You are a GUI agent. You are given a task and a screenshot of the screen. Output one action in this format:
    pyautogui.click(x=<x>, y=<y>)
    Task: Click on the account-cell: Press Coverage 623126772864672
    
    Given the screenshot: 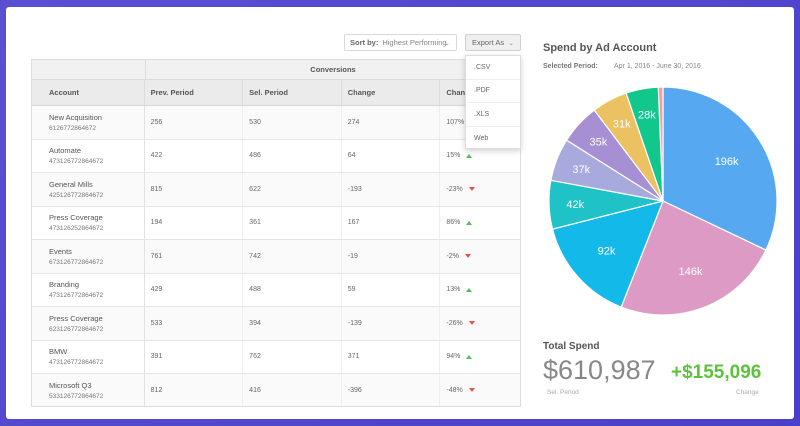 What is the action you would take?
    pyautogui.click(x=88, y=323)
    